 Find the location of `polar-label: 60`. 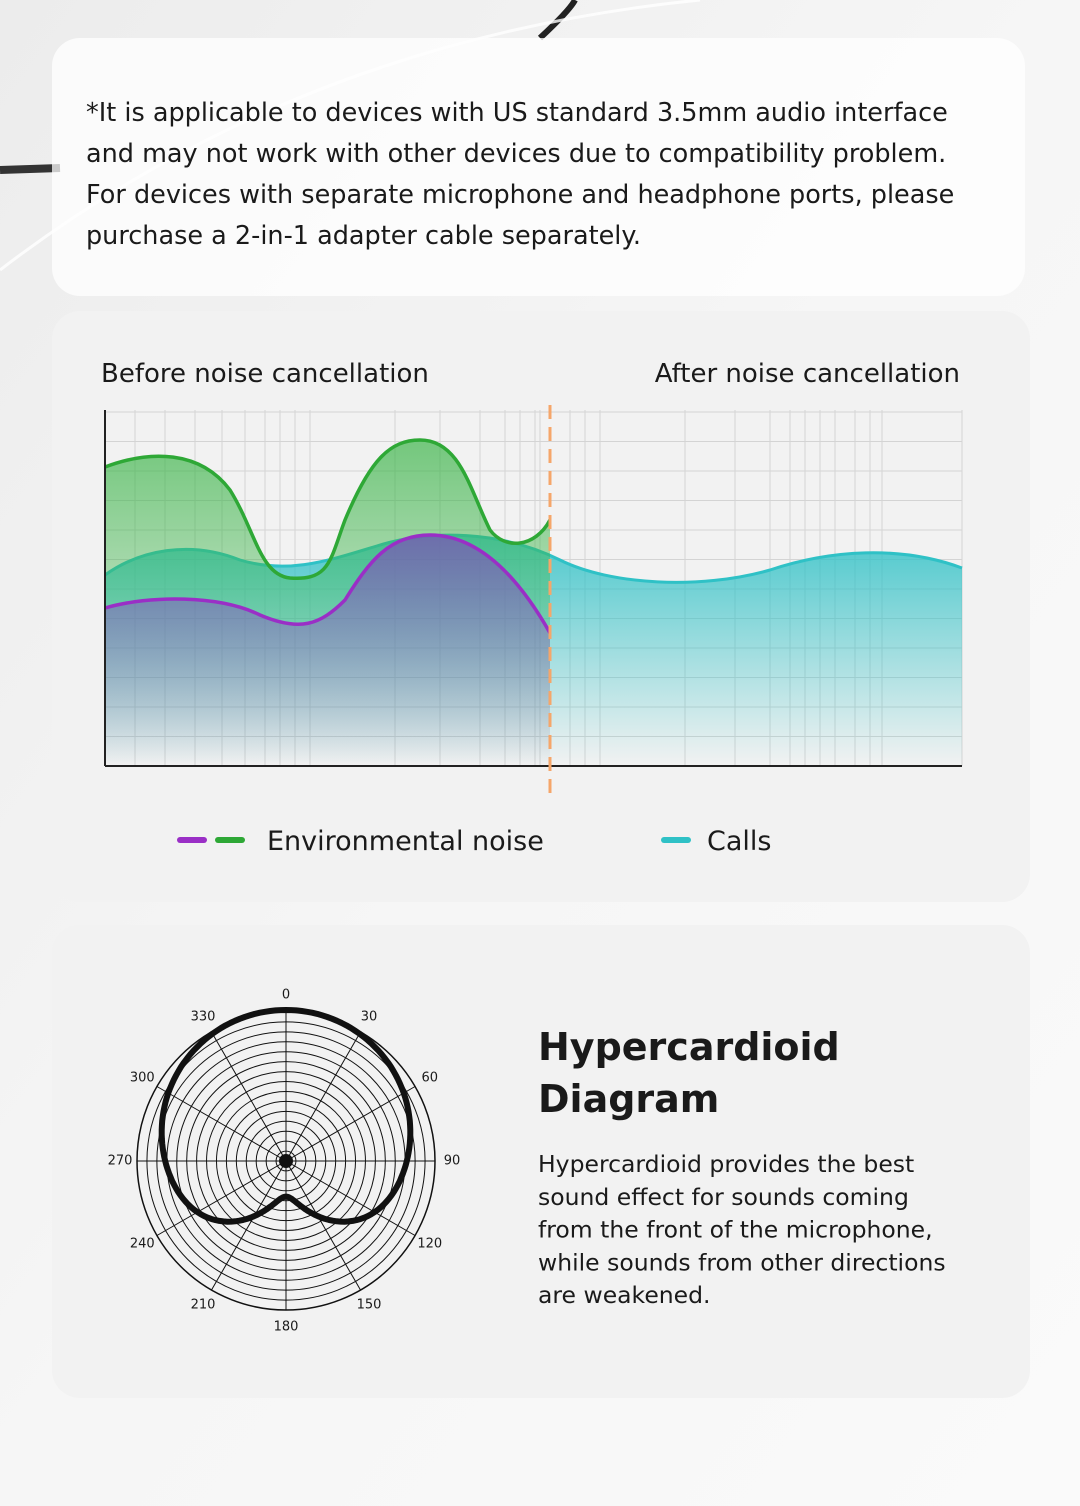

polar-label: 60 is located at coordinates (429, 1078).